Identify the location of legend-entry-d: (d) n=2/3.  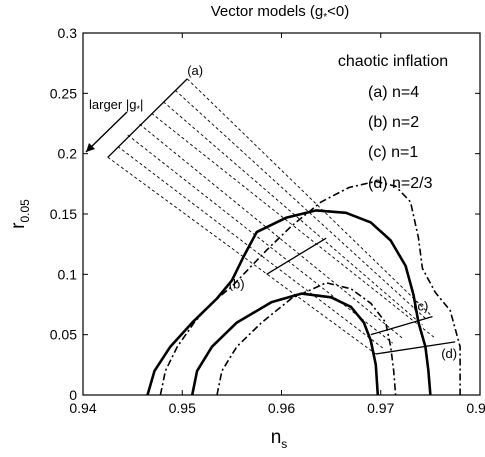
(400, 183).